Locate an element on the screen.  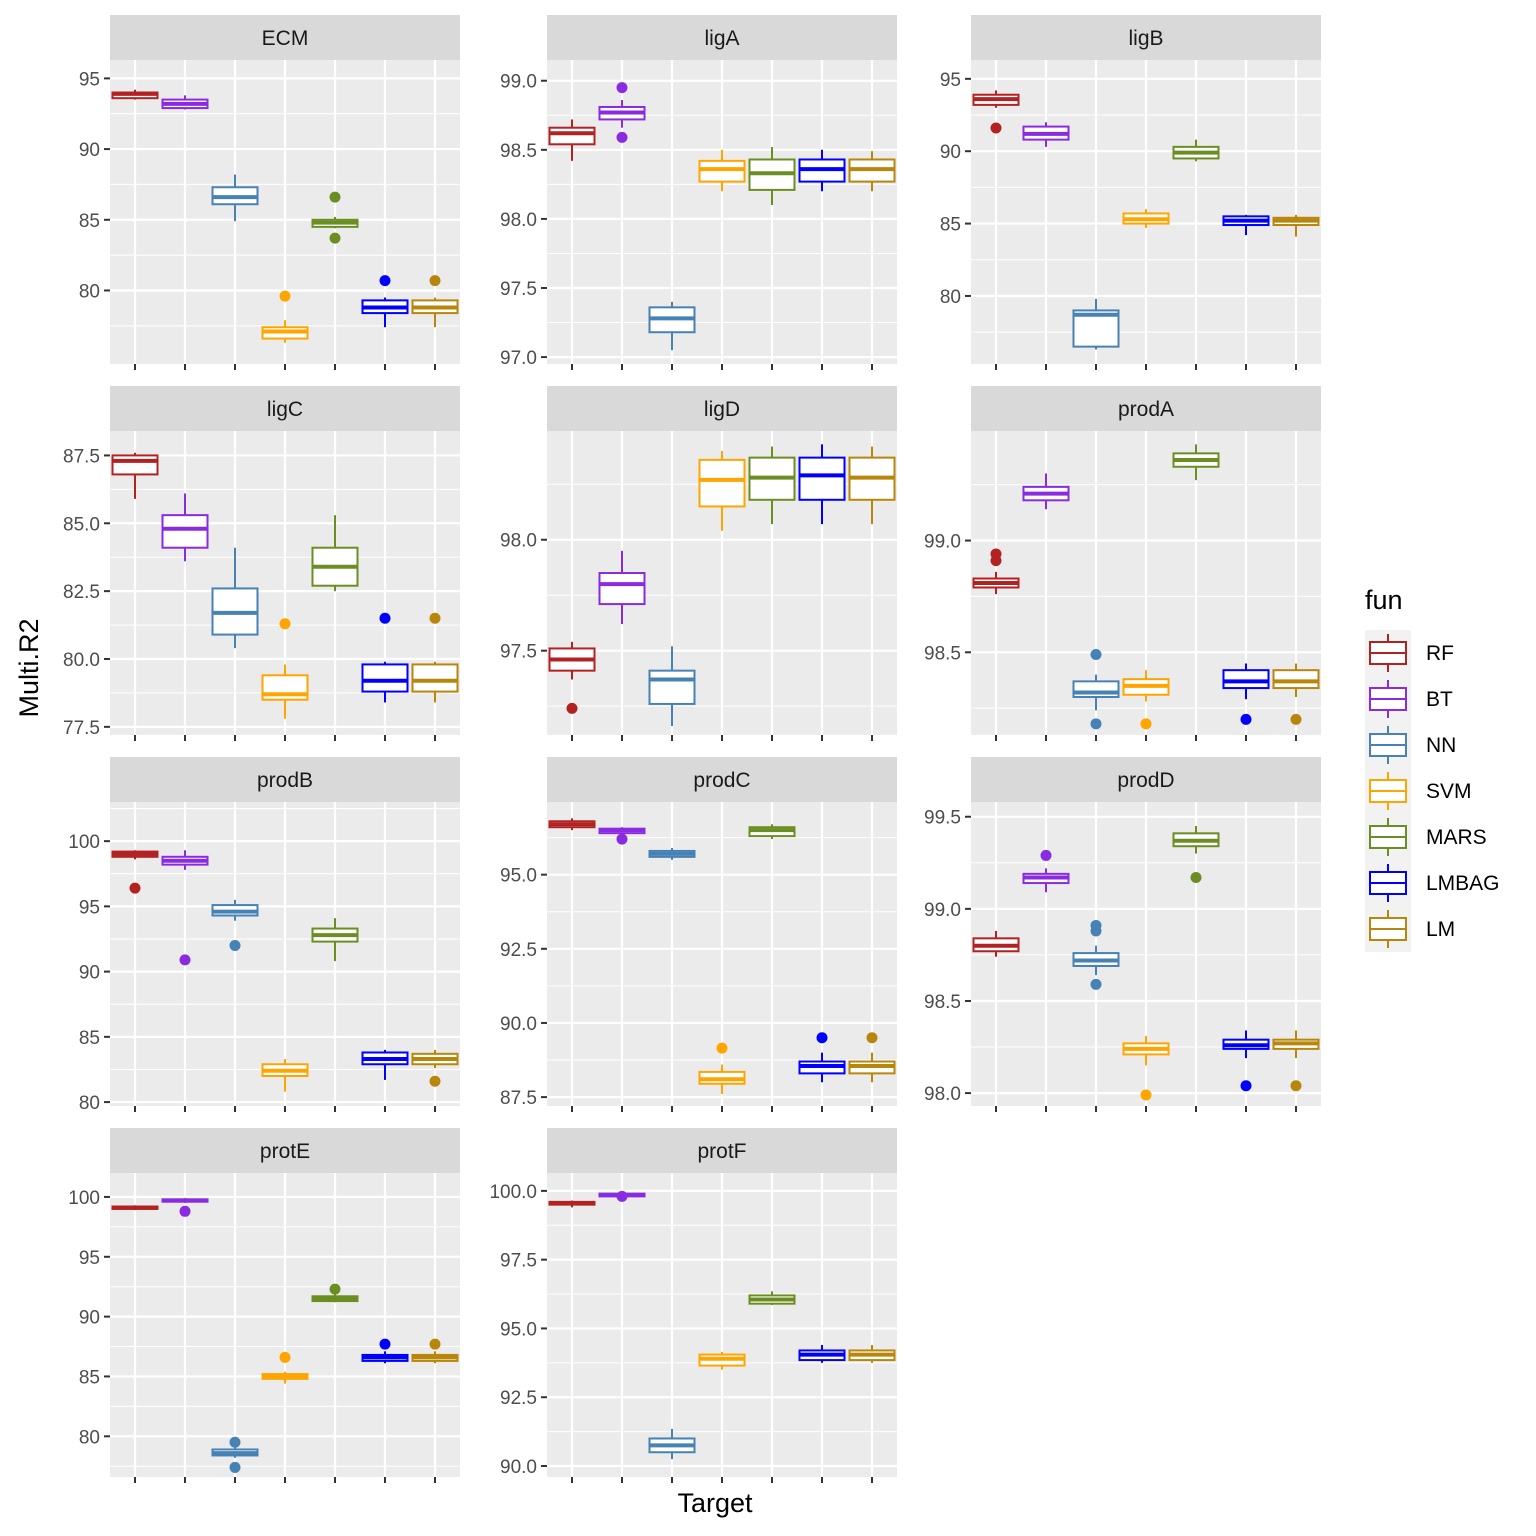
facet-strip-label: prodA is located at coordinates (1146, 409).